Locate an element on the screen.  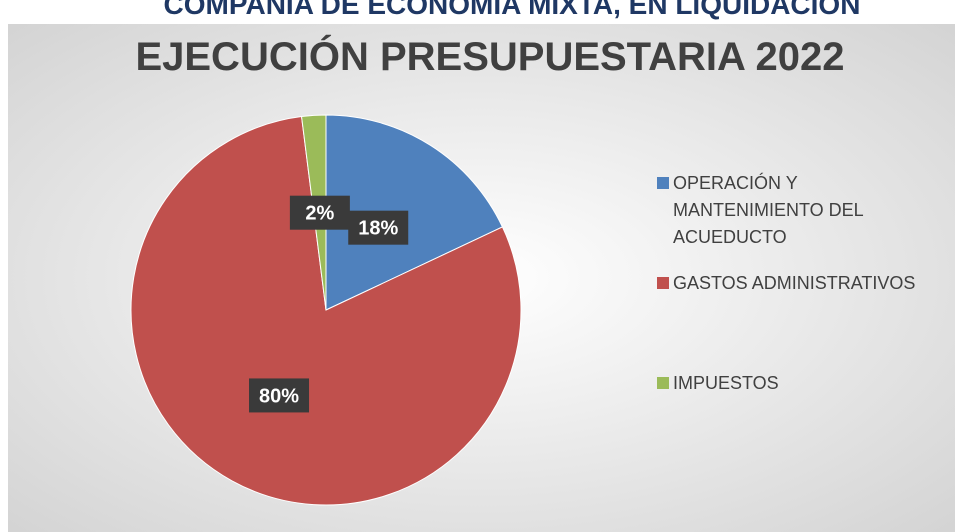
chart-title: EJECUCIÓN PRESUPUESTARIA 2022 is located at coordinates (489, 56).